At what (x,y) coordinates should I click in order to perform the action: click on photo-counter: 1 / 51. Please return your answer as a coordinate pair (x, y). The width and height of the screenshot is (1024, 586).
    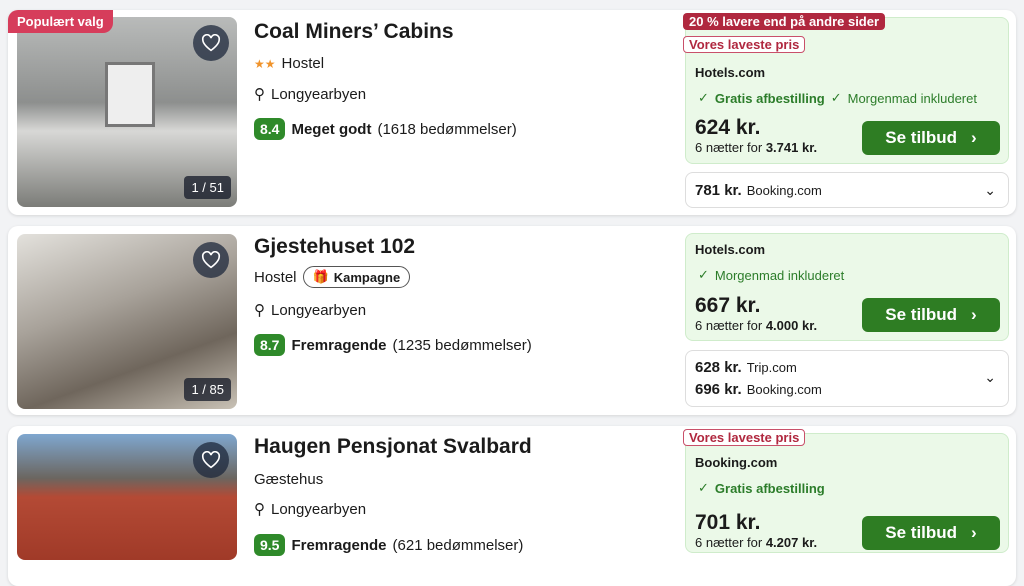
    Looking at the image, I should click on (207, 187).